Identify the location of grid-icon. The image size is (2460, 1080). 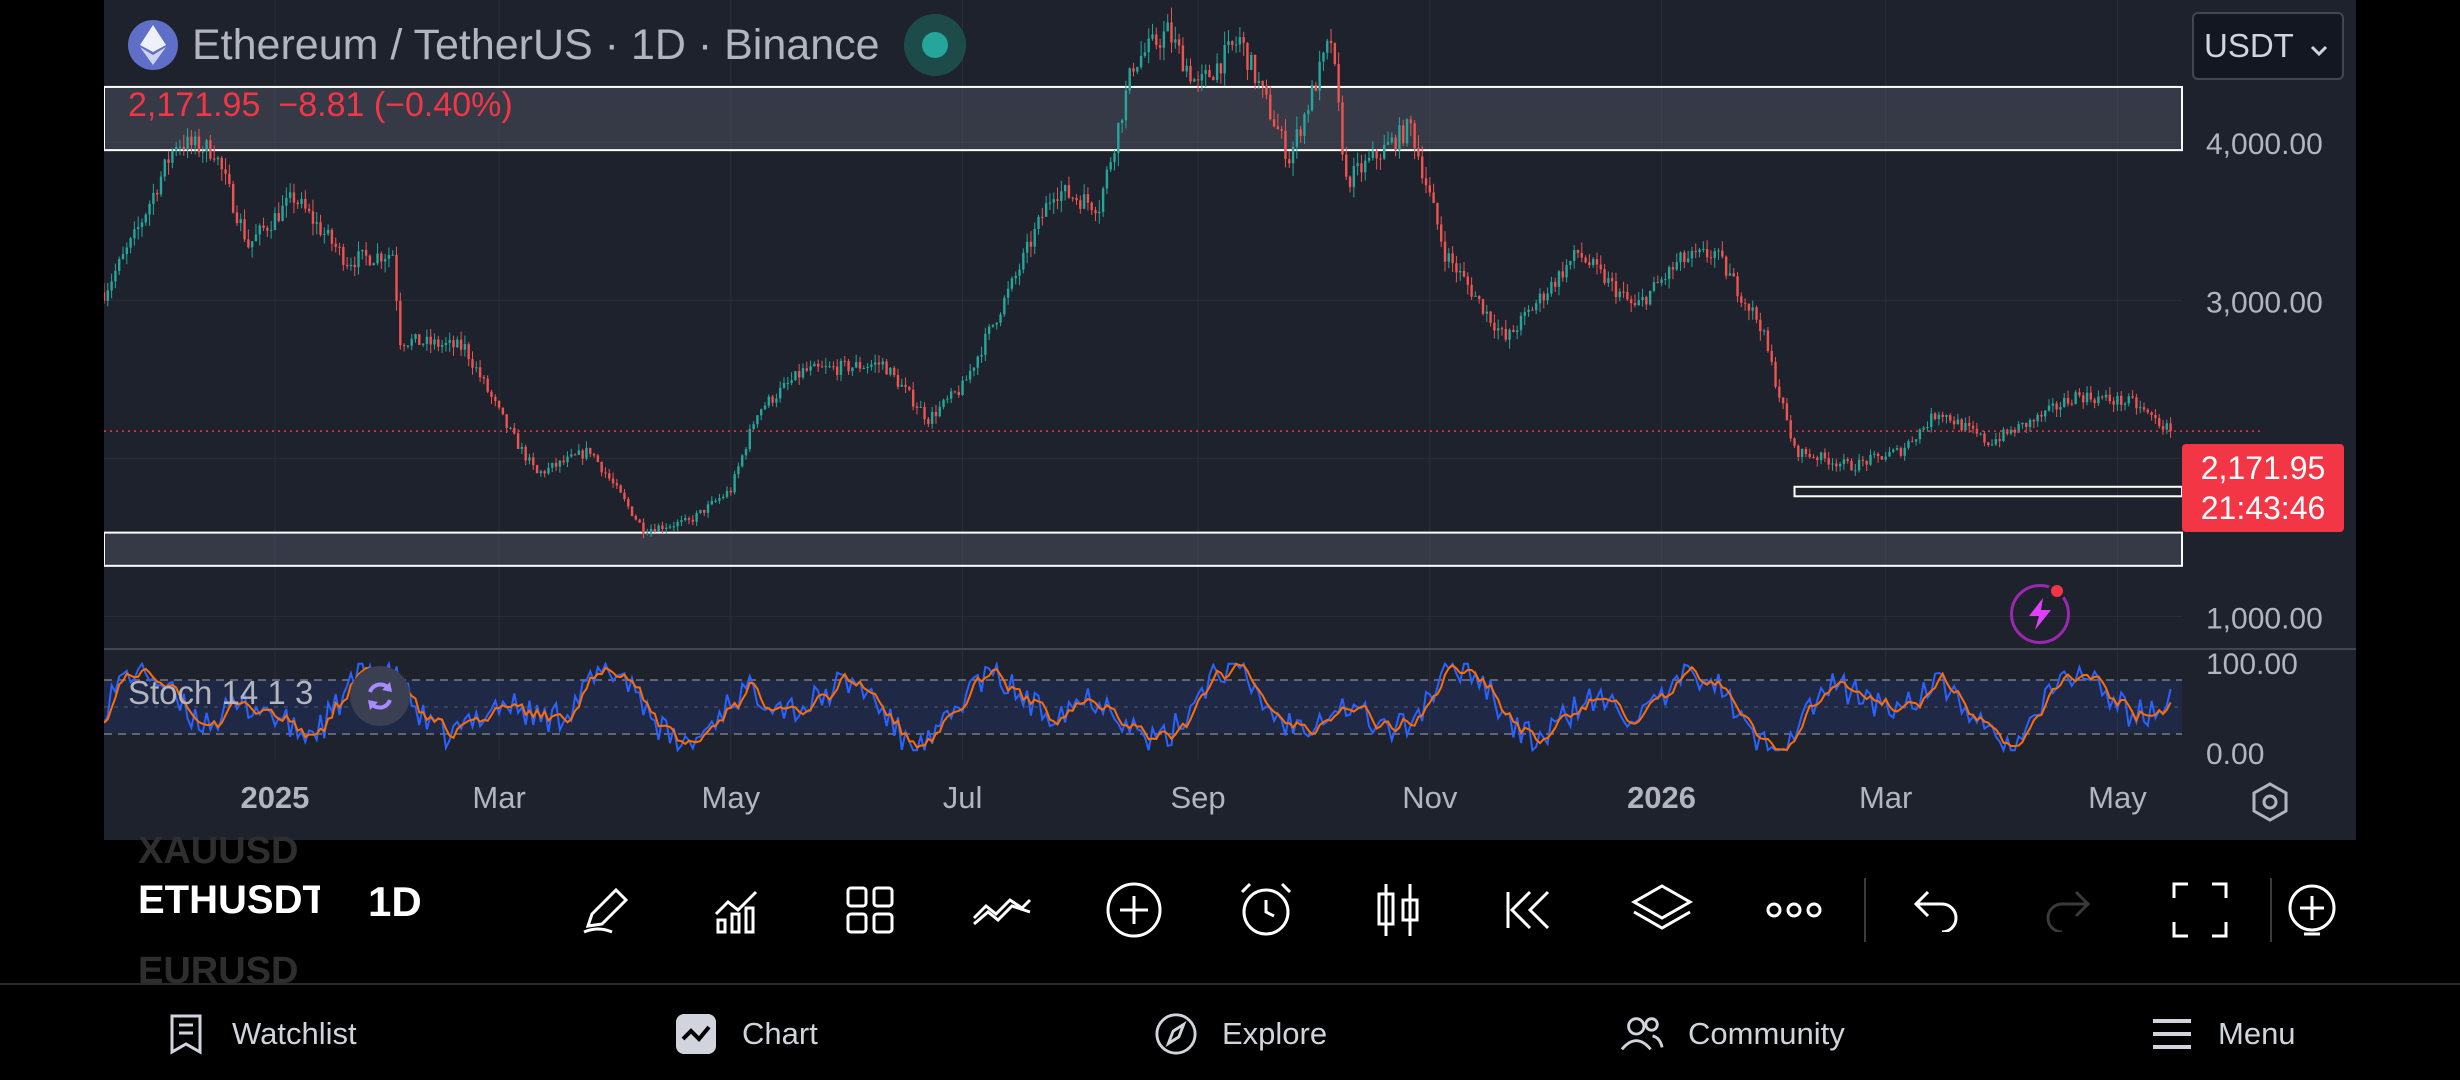
(870, 910).